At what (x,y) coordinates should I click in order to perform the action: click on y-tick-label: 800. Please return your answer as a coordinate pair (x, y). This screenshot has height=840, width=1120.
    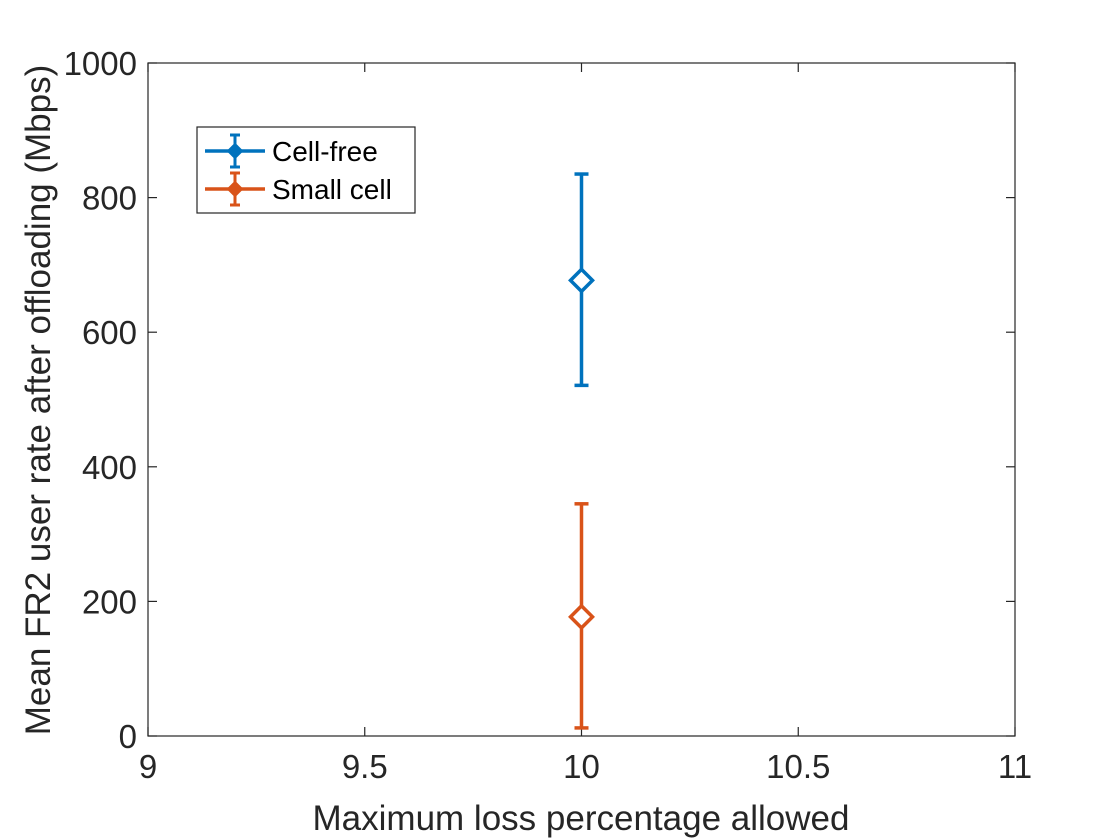
    Looking at the image, I should click on (109, 198).